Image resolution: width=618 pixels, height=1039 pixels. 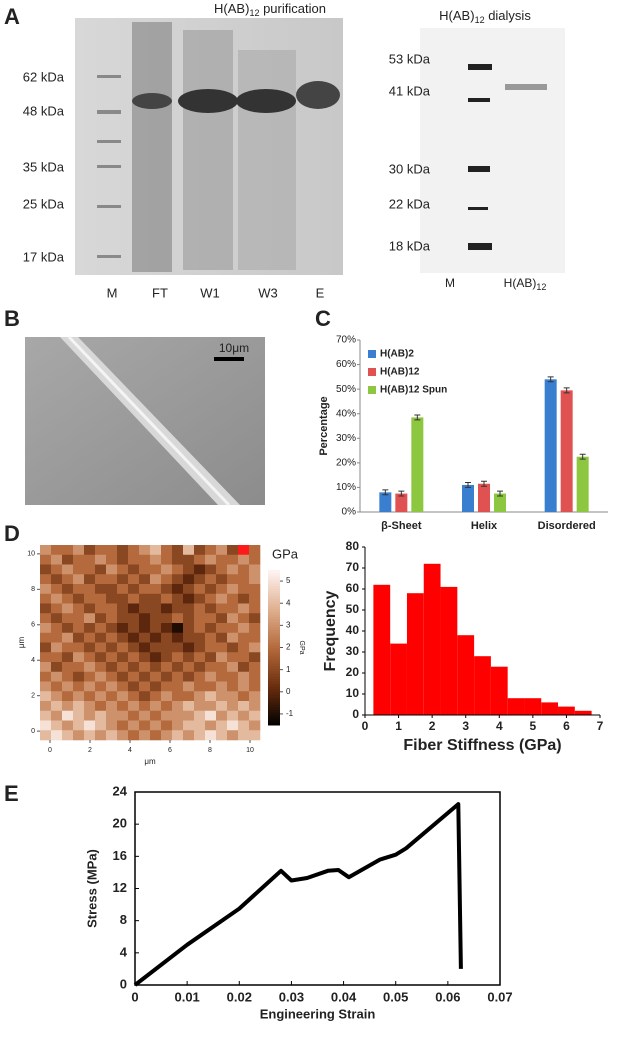 What do you see at coordinates (210, 750) in the screenshot?
I see `x-tick-label: 8` at bounding box center [210, 750].